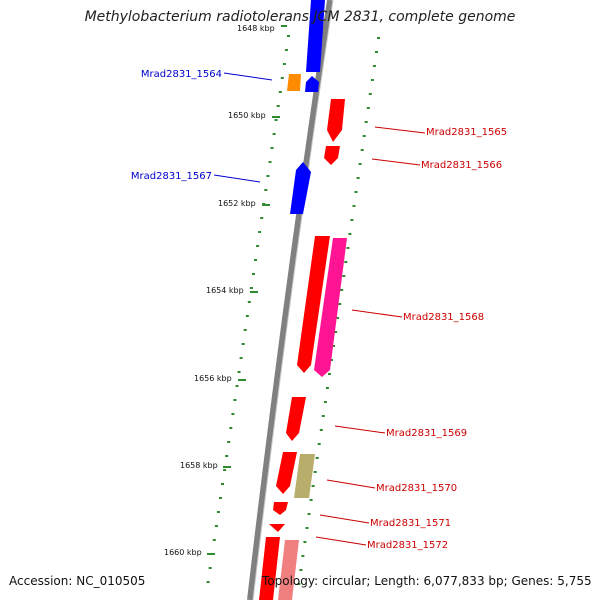 This screenshot has height=600, width=600. I want to click on gene-mrad2831-1568-pink, so click(330, 307).